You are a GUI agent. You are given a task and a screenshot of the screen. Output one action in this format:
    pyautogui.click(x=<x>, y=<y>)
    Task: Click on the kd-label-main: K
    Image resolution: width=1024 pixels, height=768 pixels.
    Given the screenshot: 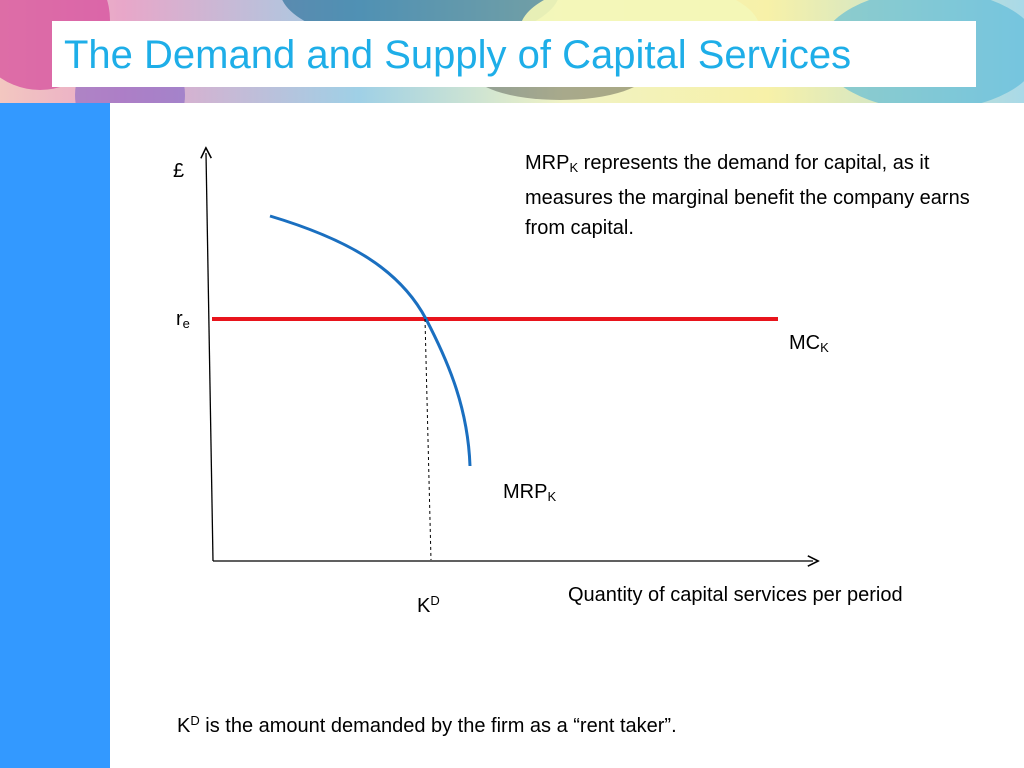 What is the action you would take?
    pyautogui.click(x=424, y=606)
    